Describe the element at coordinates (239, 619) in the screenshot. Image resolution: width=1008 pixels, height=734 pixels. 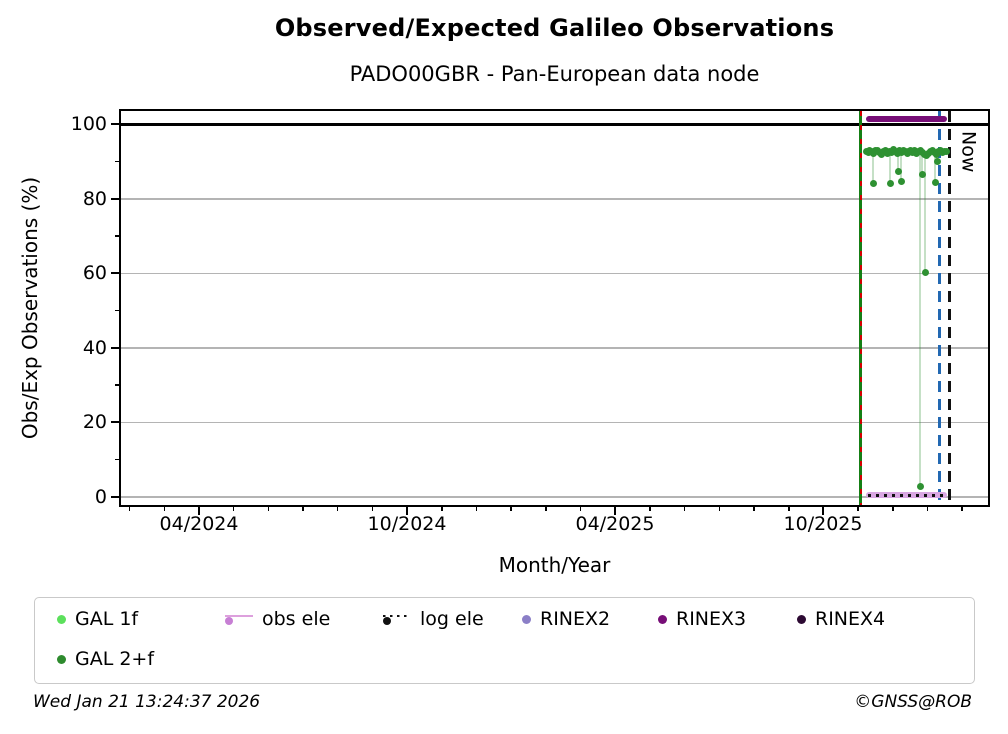
I see `legend-marker-line-dot` at that location.